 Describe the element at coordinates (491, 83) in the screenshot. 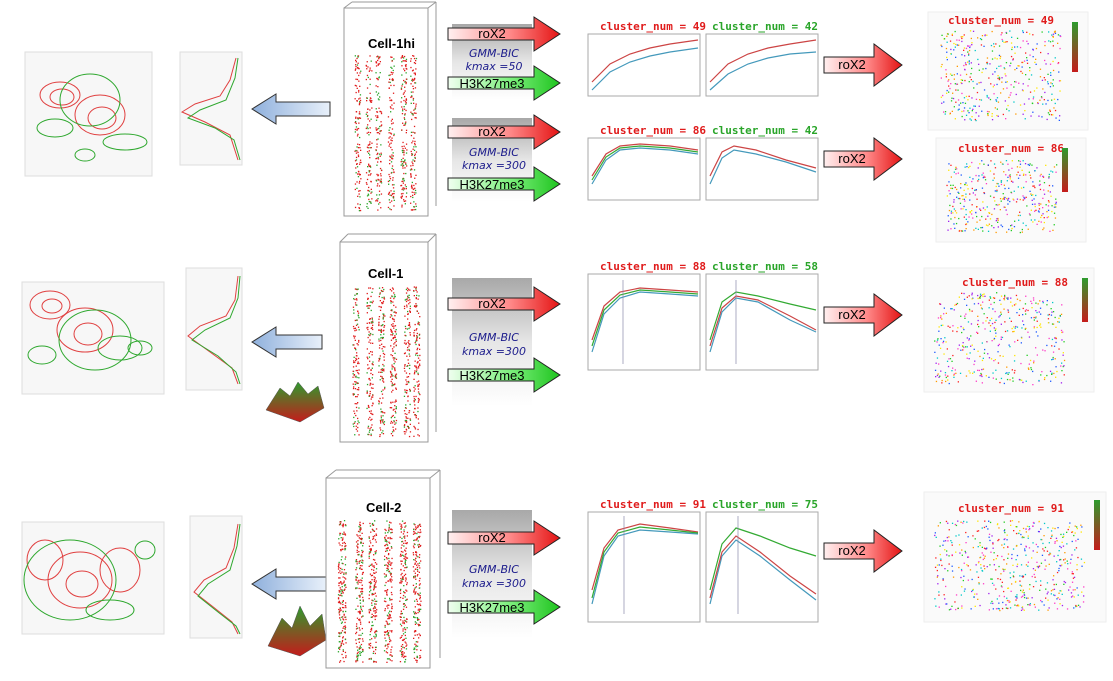

I see `svg-text: H3K27me3` at that location.